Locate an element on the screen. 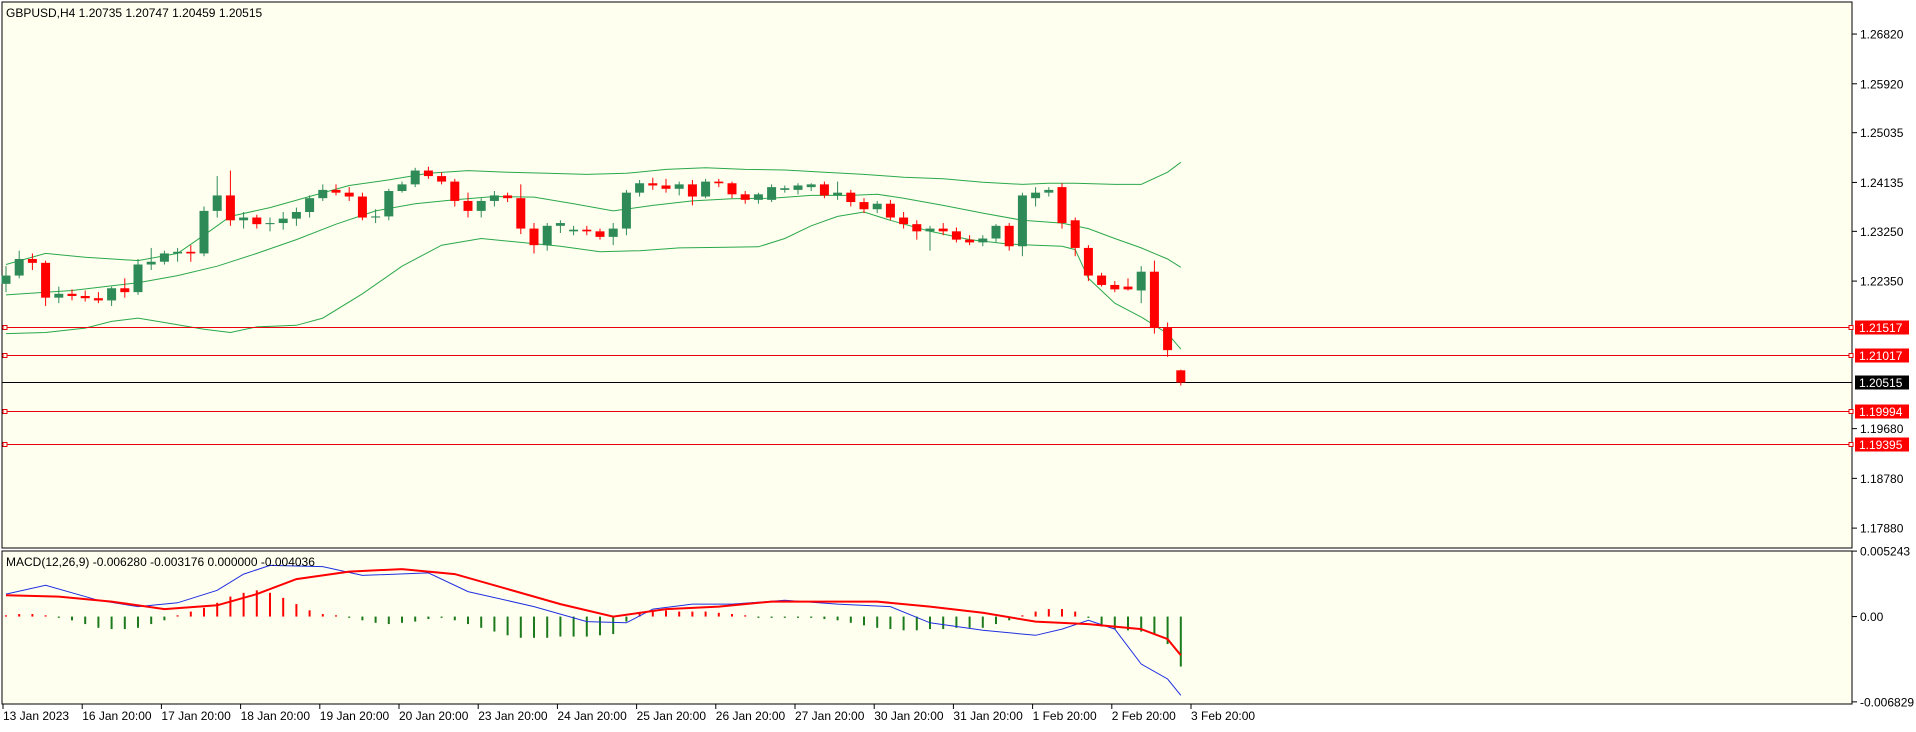 The image size is (1916, 732). level-price-tag is located at coordinates (1882, 355).